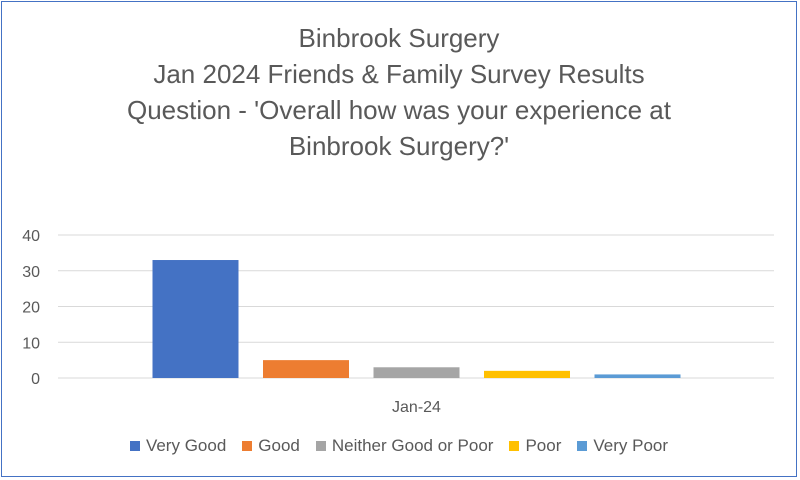 The height and width of the screenshot is (480, 800). Describe the element at coordinates (31, 343) in the screenshot. I see `y-tick-label-1: 10` at that location.